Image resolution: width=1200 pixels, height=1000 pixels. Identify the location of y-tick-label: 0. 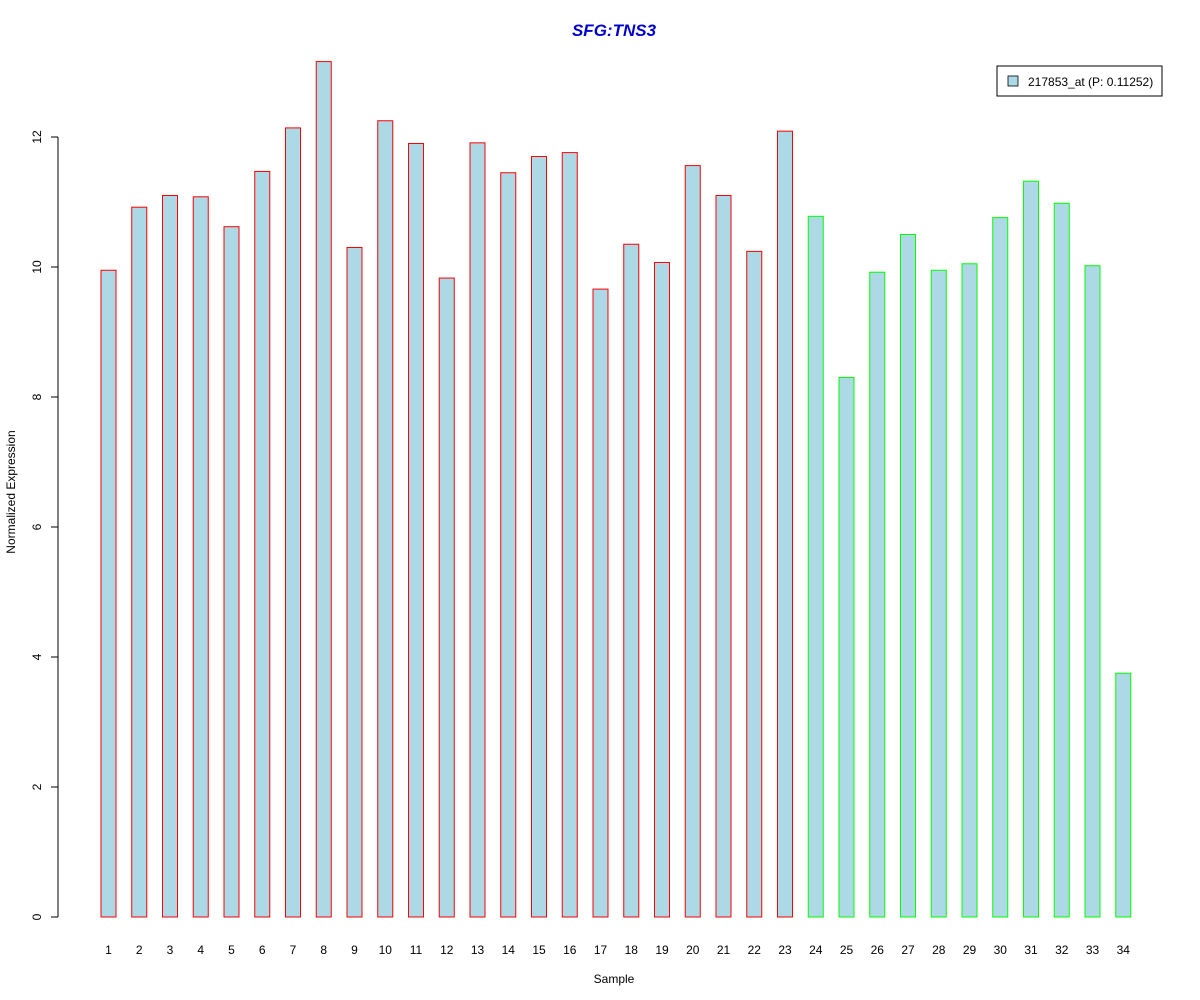
(37, 916).